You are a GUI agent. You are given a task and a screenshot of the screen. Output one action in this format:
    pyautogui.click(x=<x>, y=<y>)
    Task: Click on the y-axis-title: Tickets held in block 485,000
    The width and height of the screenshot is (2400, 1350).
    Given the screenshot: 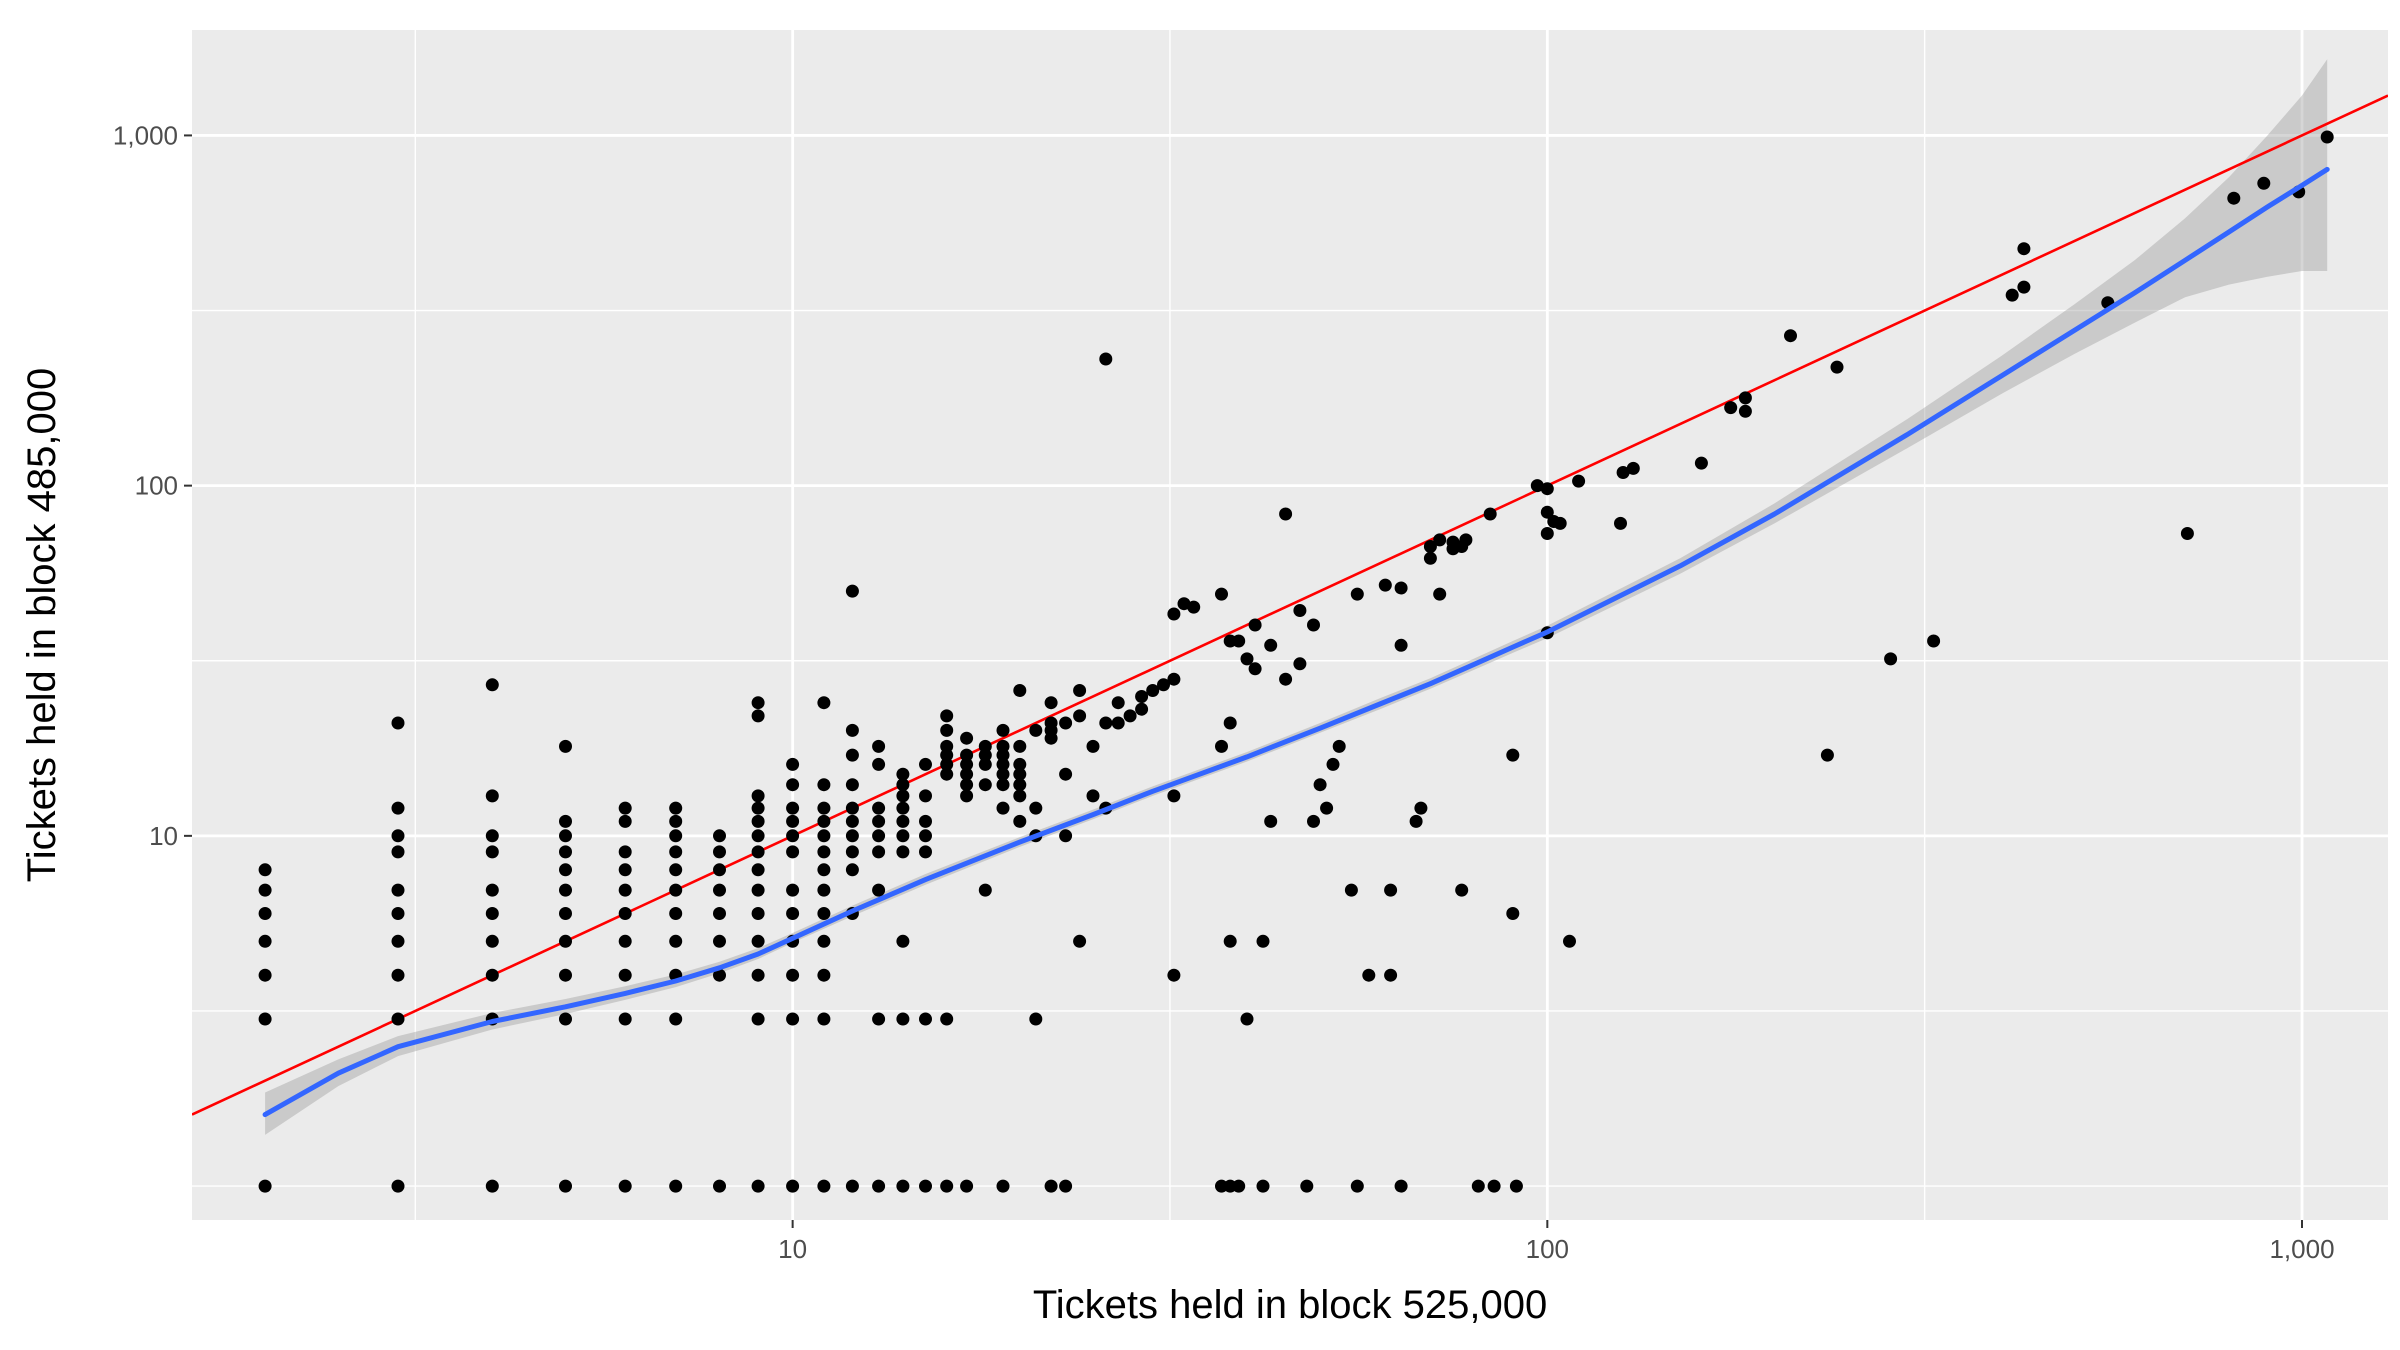 What is the action you would take?
    pyautogui.click(x=42, y=625)
    